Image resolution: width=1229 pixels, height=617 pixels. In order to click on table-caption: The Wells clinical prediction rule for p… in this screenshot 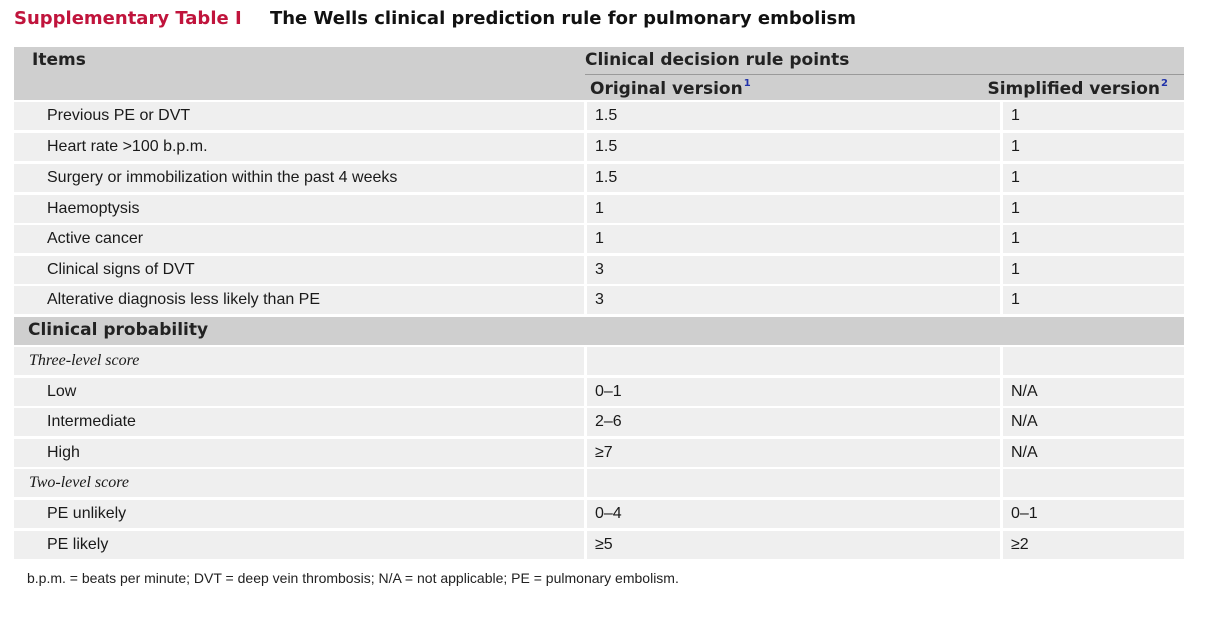, I will do `click(562, 18)`.